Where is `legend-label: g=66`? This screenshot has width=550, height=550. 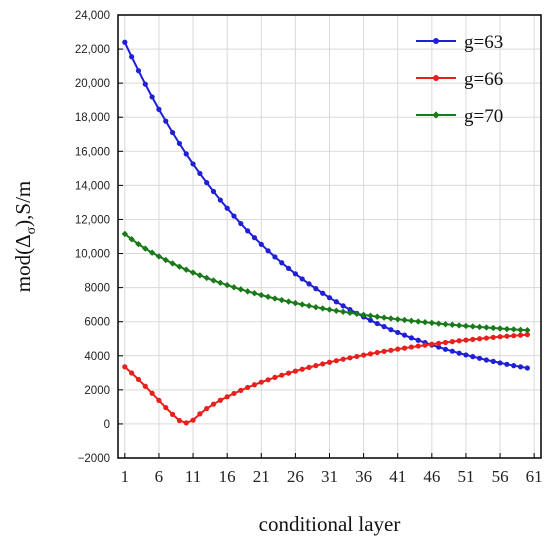
legend-label: g=66 is located at coordinates (483, 79).